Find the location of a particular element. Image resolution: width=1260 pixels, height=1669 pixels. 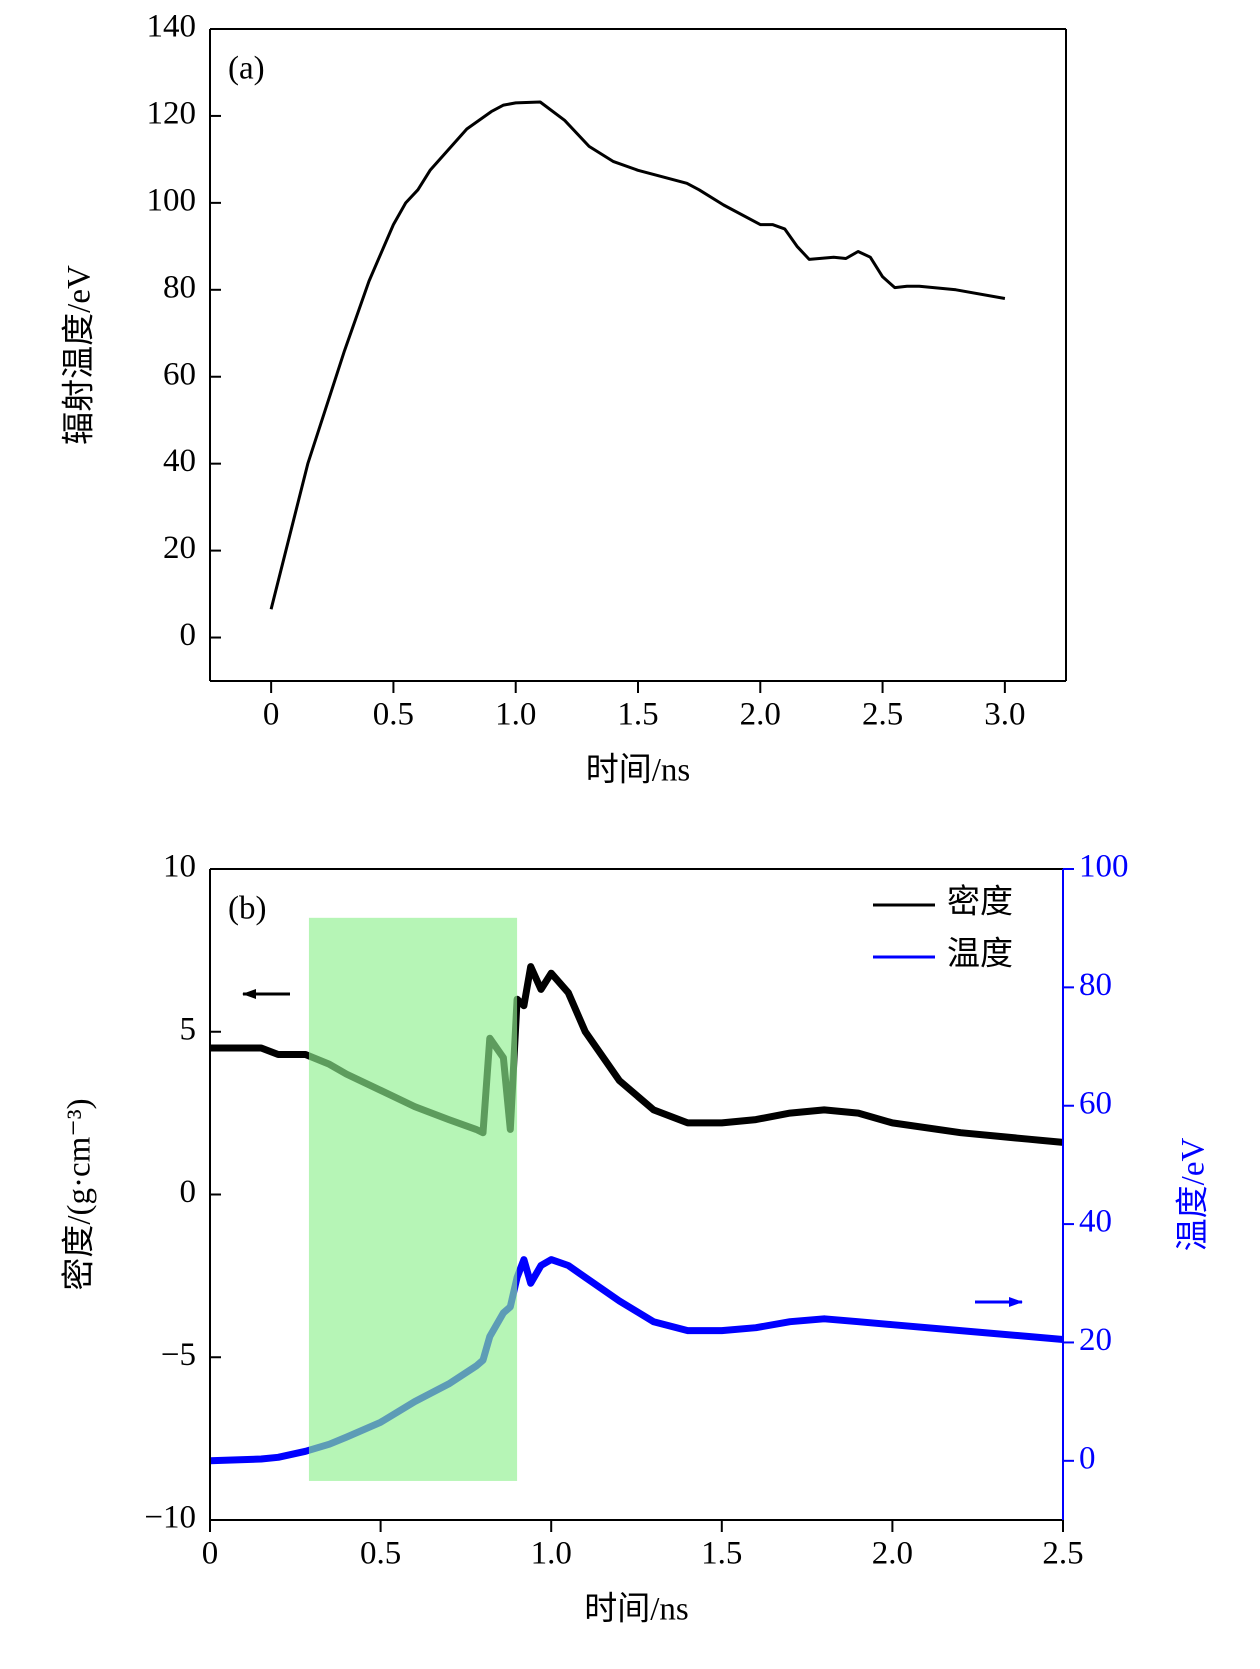

y-tick-label: 20 is located at coordinates (179, 548).